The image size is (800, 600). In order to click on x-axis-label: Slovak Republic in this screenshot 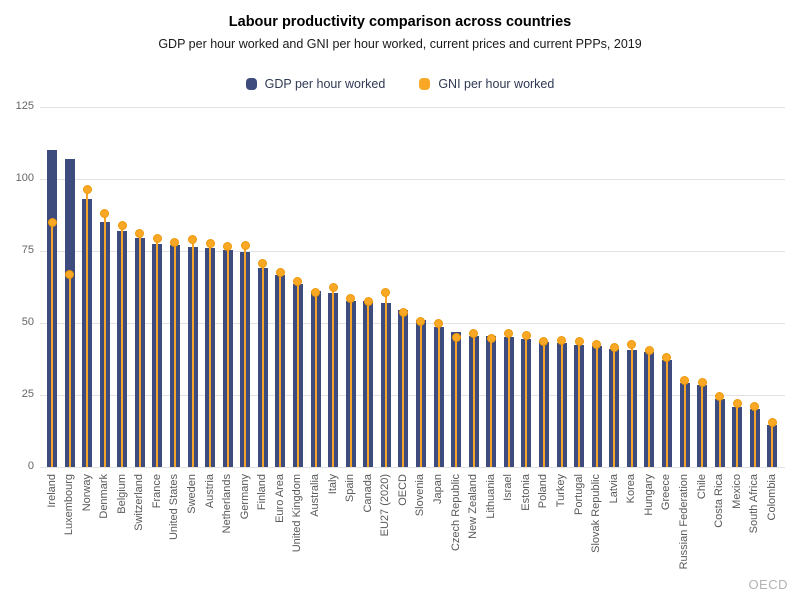, I will do `click(596, 513)`.